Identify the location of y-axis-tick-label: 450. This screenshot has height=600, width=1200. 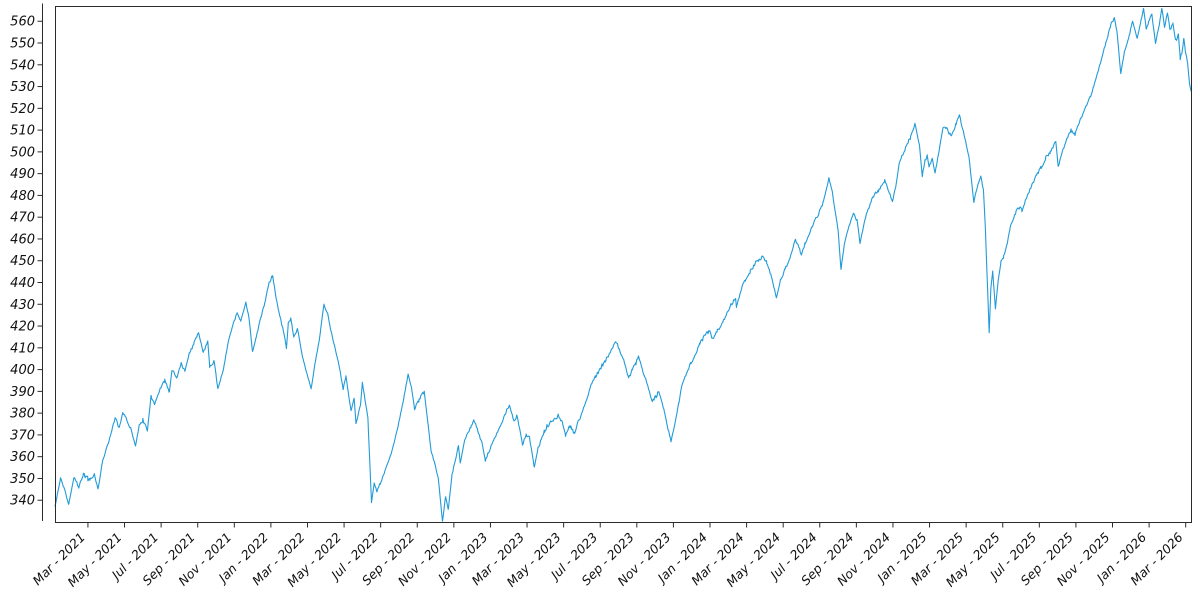
(22, 261).